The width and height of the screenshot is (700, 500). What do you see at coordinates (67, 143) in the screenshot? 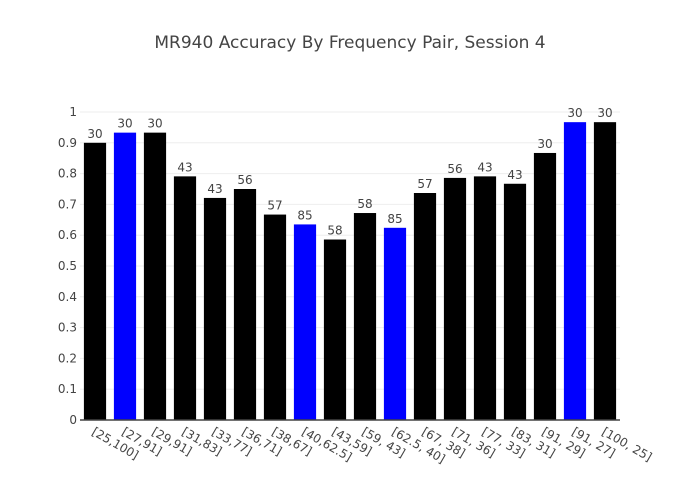
I see `y-tick-label: 0.9` at bounding box center [67, 143].